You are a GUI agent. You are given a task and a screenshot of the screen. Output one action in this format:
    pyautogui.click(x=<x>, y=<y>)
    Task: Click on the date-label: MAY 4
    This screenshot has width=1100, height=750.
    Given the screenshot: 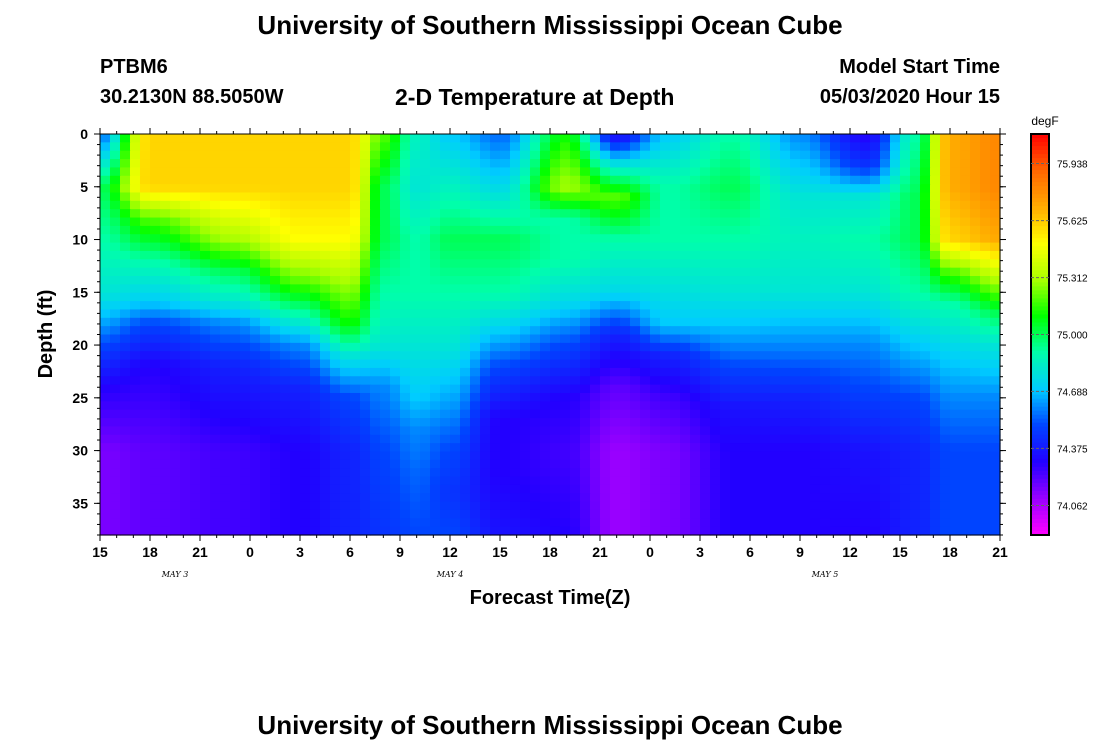 What is the action you would take?
    pyautogui.click(x=450, y=574)
    